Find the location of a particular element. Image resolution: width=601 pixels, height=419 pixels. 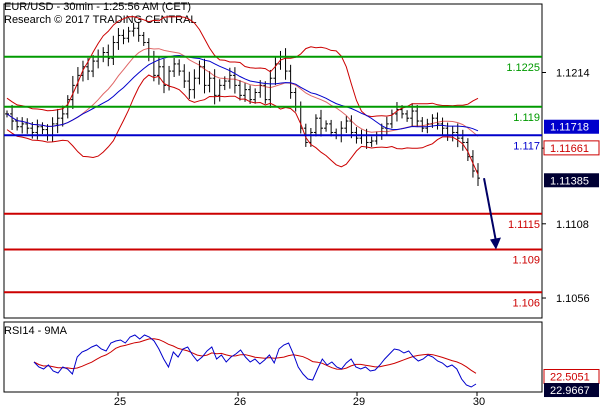

y-tick-label: 1.1108 is located at coordinates (572, 225).